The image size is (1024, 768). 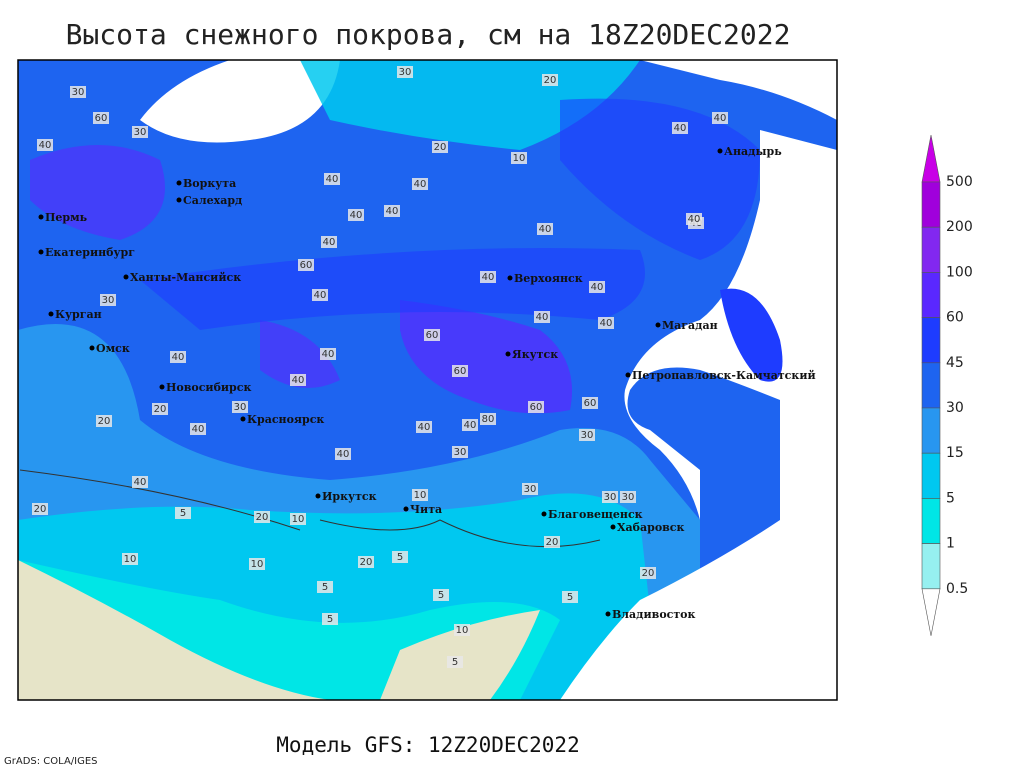 I want to click on city-label: Курган, so click(x=78, y=314).